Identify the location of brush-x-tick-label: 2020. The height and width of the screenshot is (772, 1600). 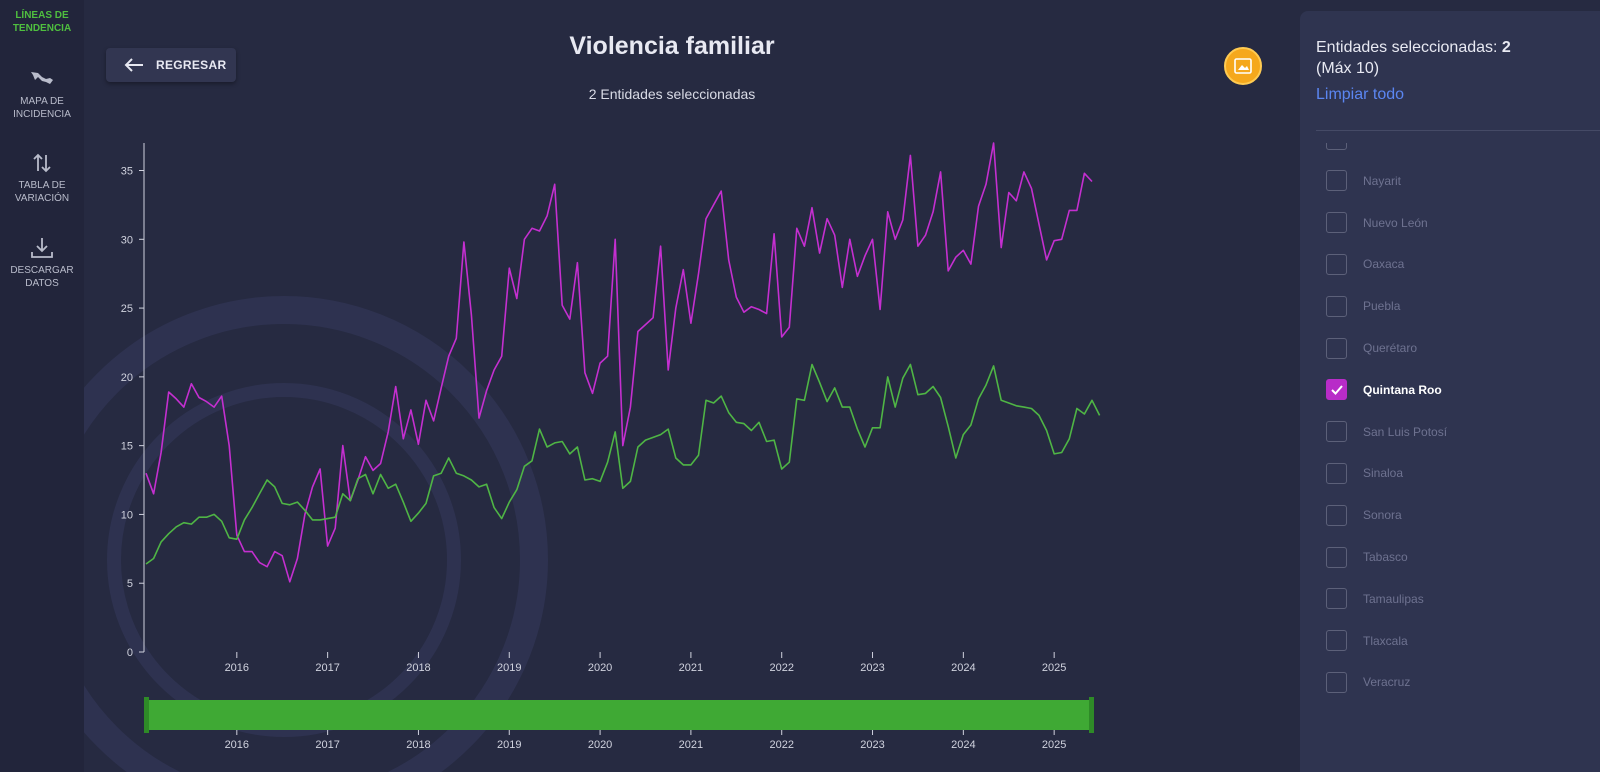
(600, 745).